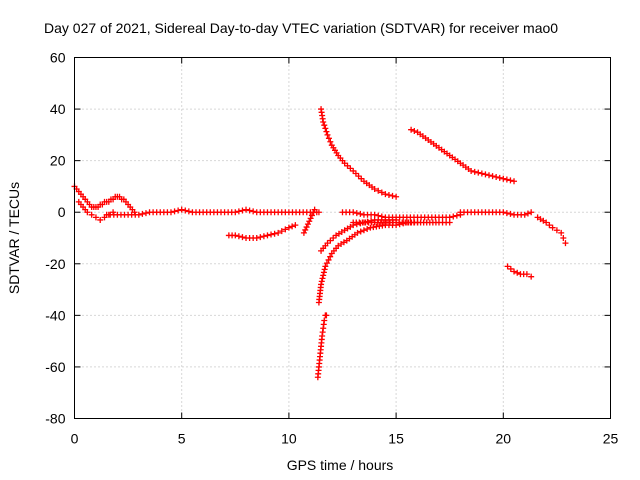  Describe the element at coordinates (55, 367) in the screenshot. I see `y-tick-label: -60` at that location.